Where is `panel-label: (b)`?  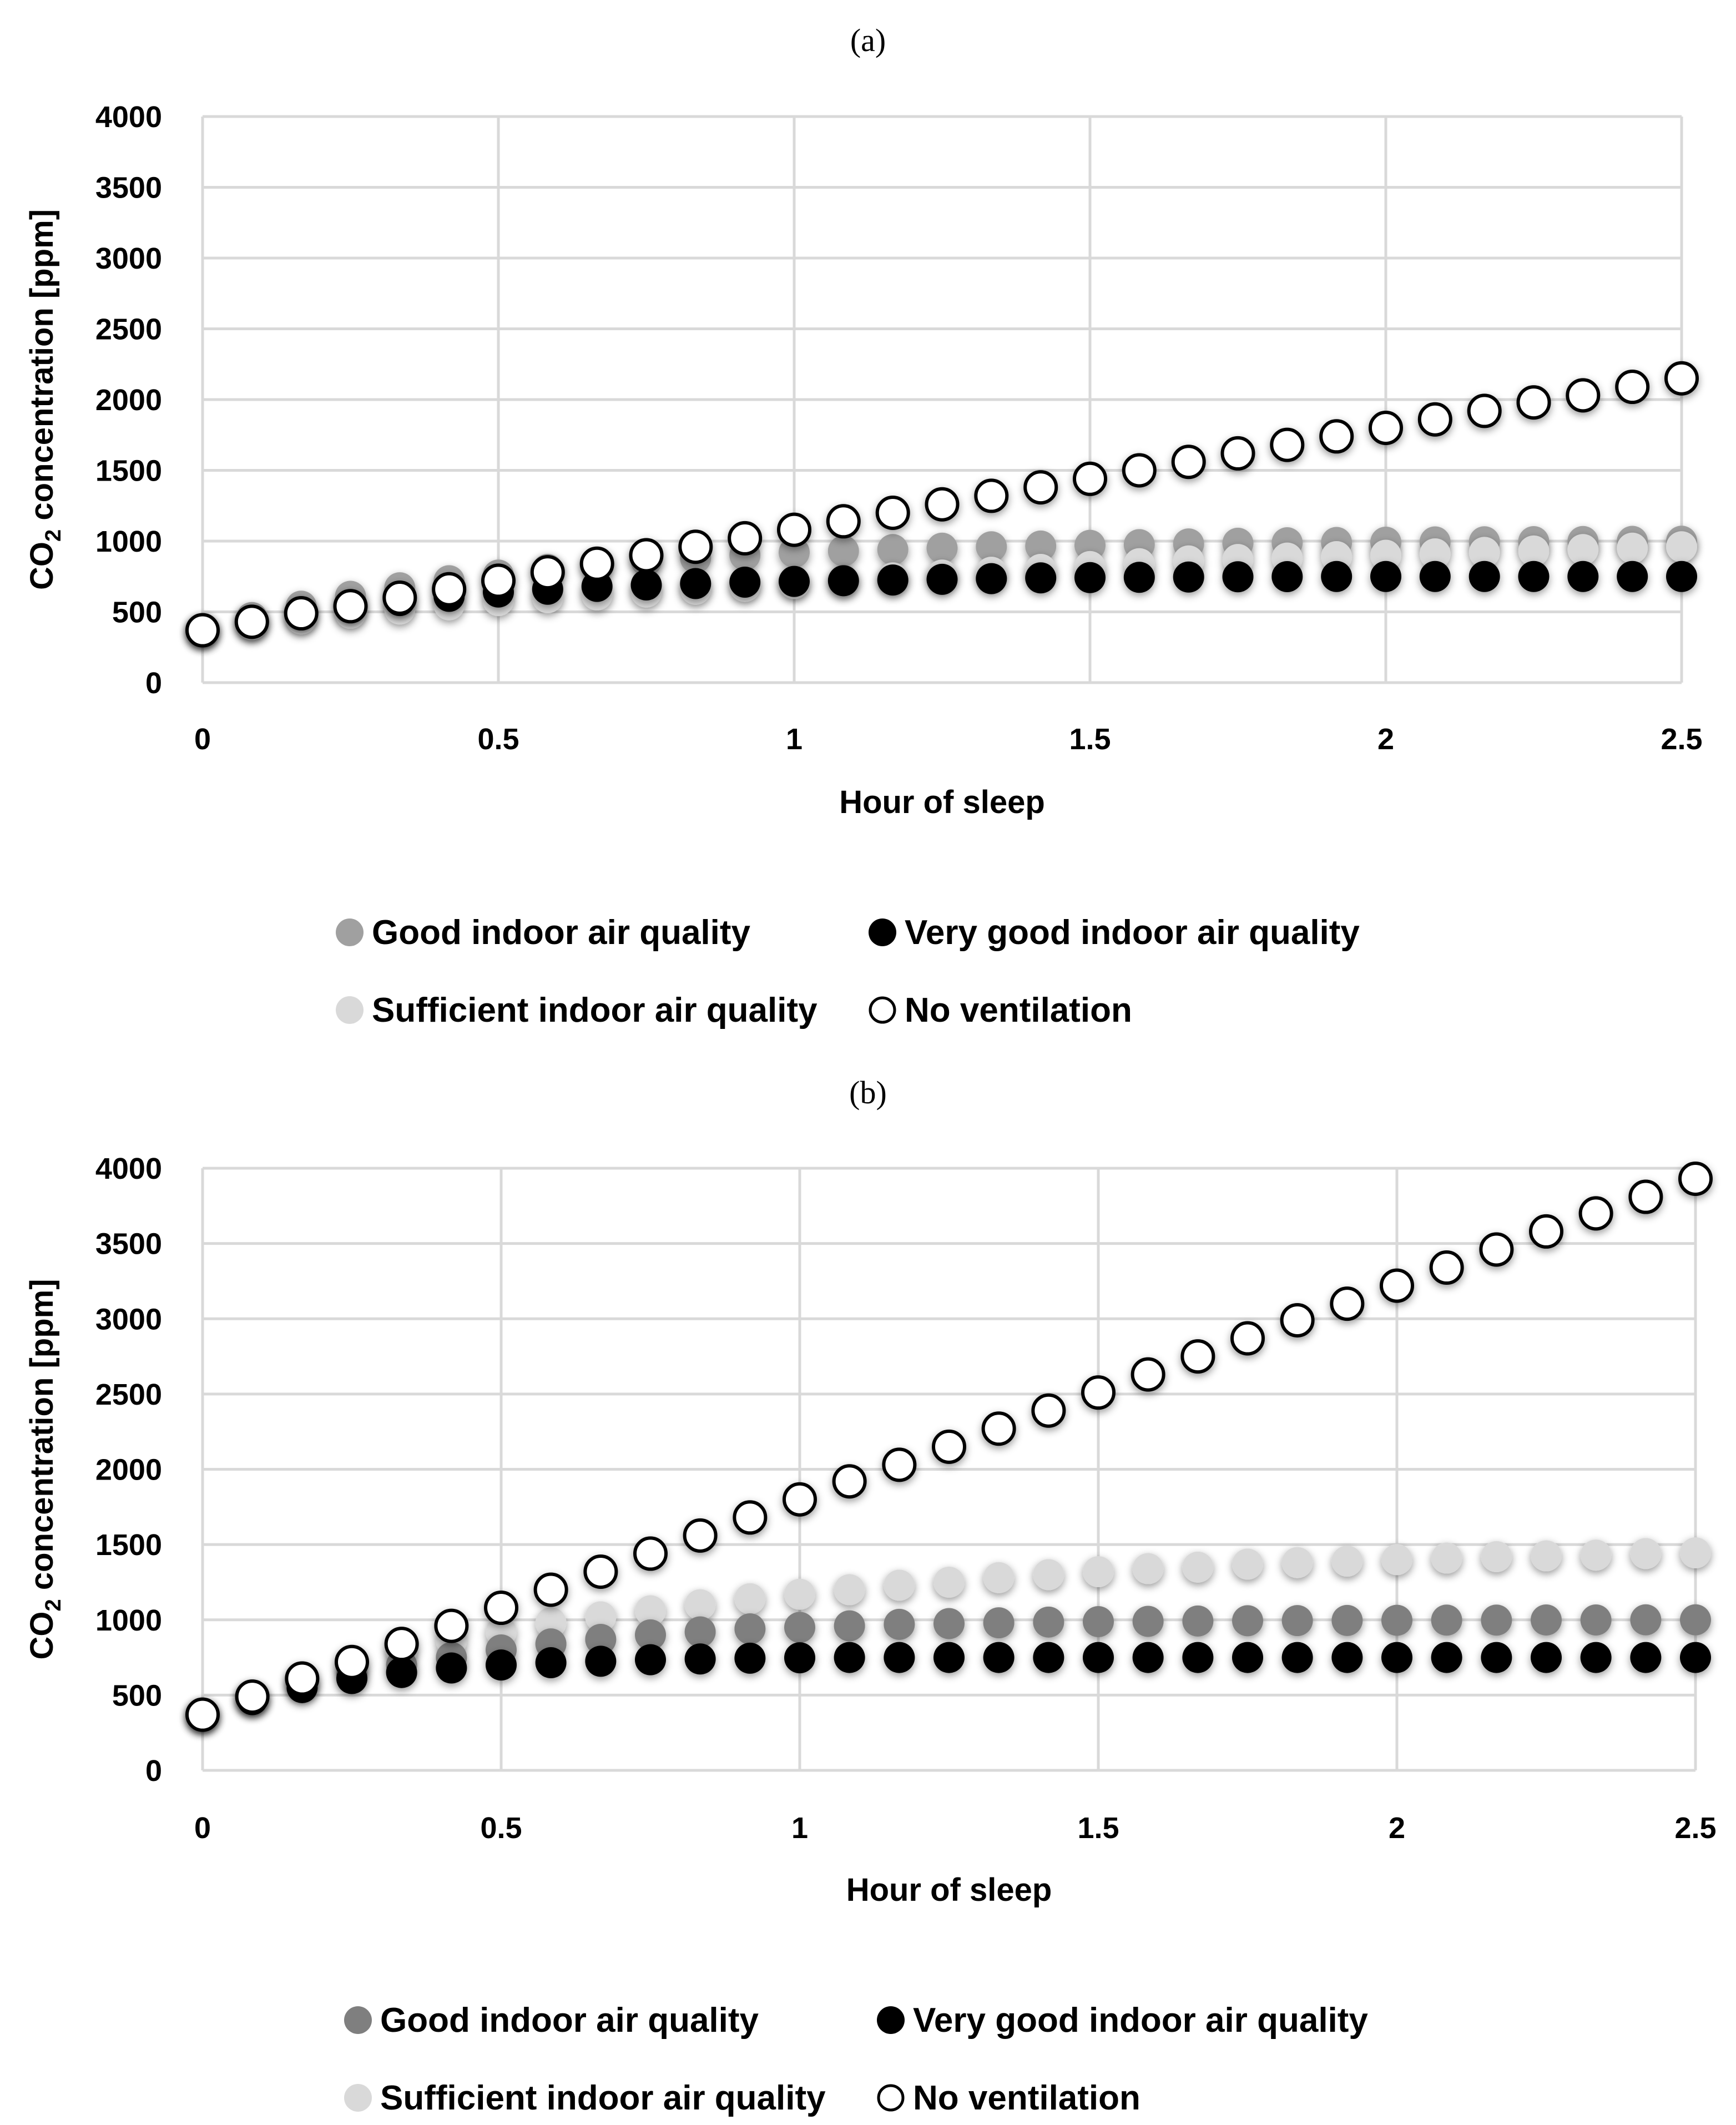 panel-label: (b) is located at coordinates (868, 1092).